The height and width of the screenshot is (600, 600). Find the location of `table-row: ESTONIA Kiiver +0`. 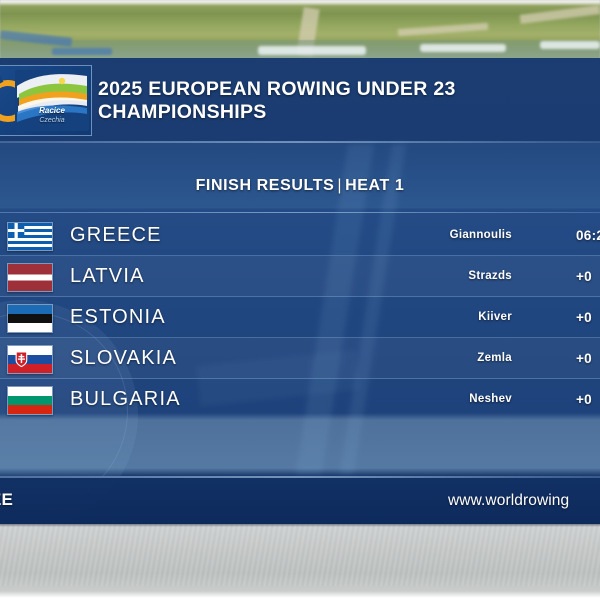

table-row: ESTONIA Kiiver +0 is located at coordinates (300, 317).